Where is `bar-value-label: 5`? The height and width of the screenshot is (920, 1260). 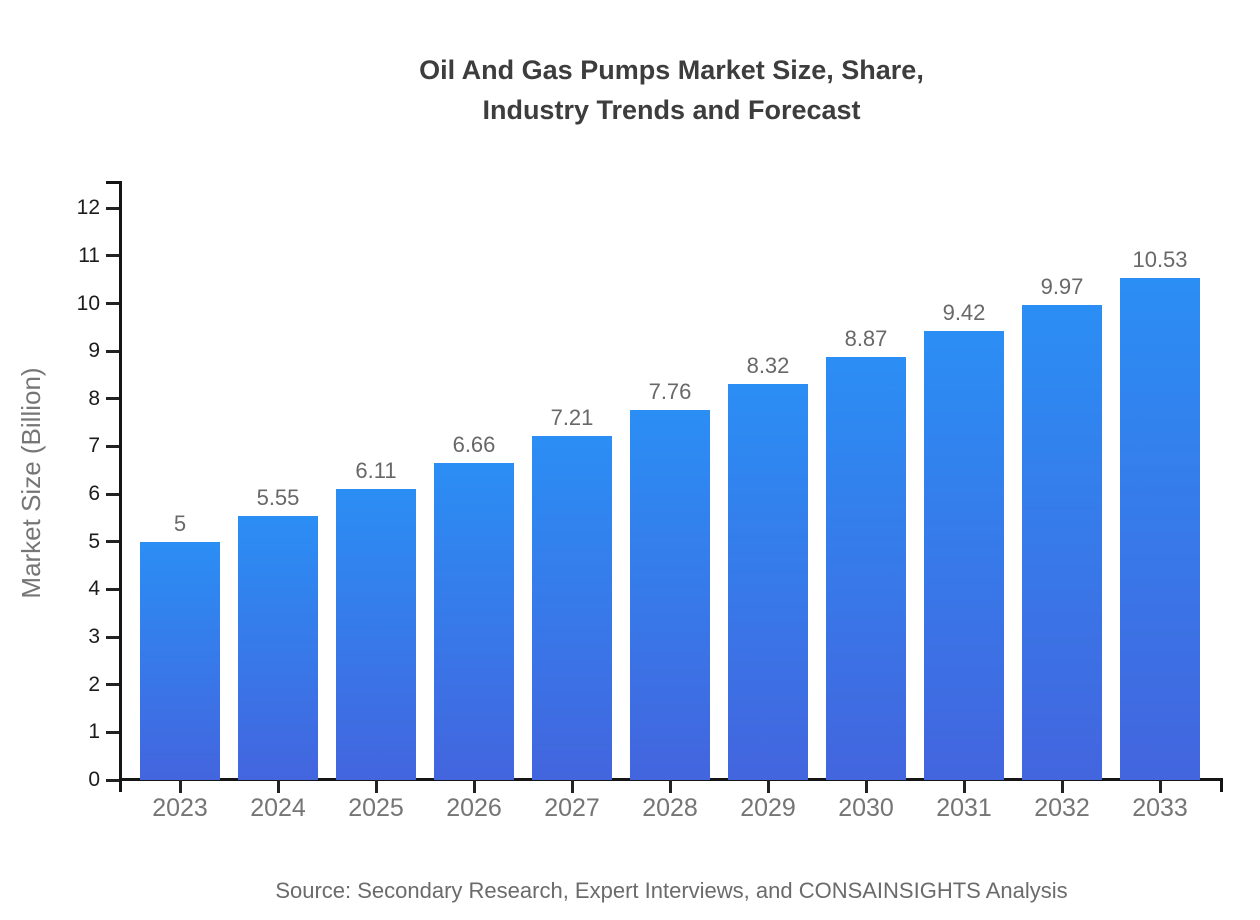 bar-value-label: 5 is located at coordinates (180, 523).